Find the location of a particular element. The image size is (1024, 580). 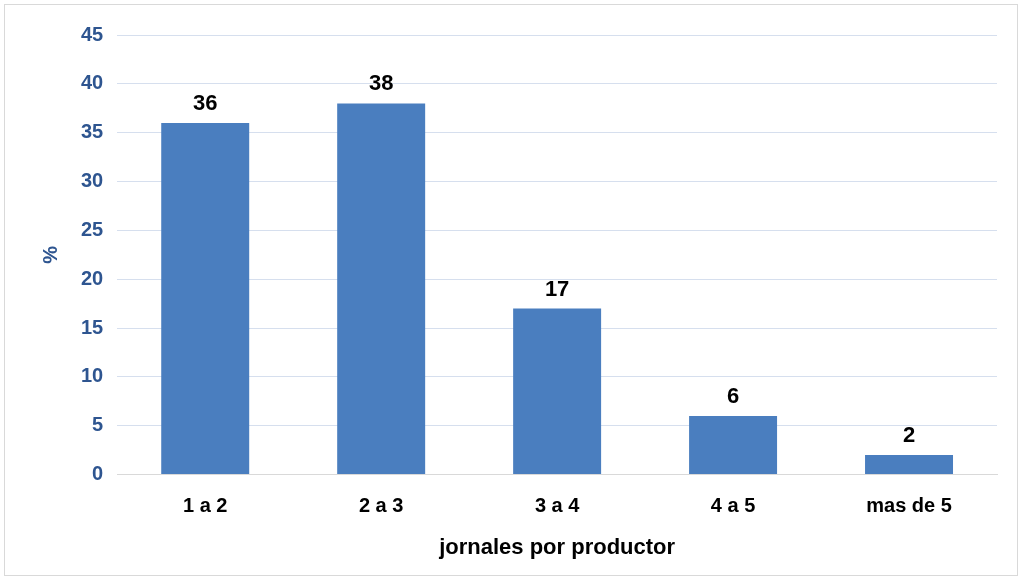

y-tick-label: 35 is located at coordinates (92, 131).